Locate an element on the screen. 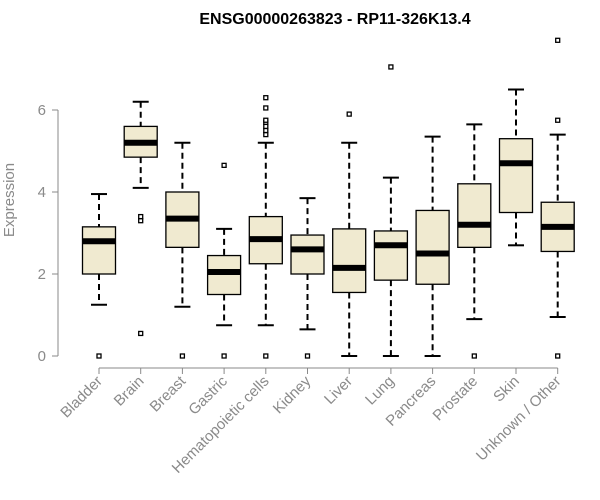  box-unknown-other is located at coordinates (557, 198).